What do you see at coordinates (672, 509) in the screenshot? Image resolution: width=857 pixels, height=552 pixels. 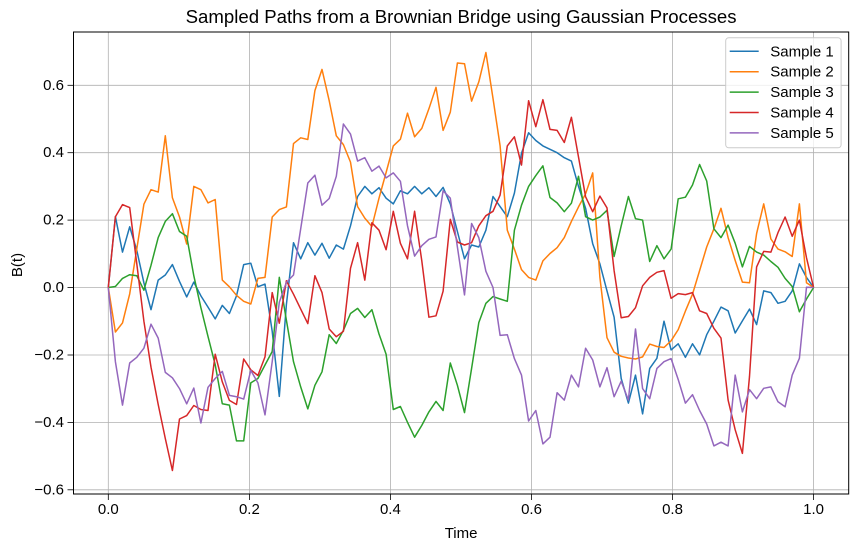 I see `svg-text: 0.8` at bounding box center [672, 509].